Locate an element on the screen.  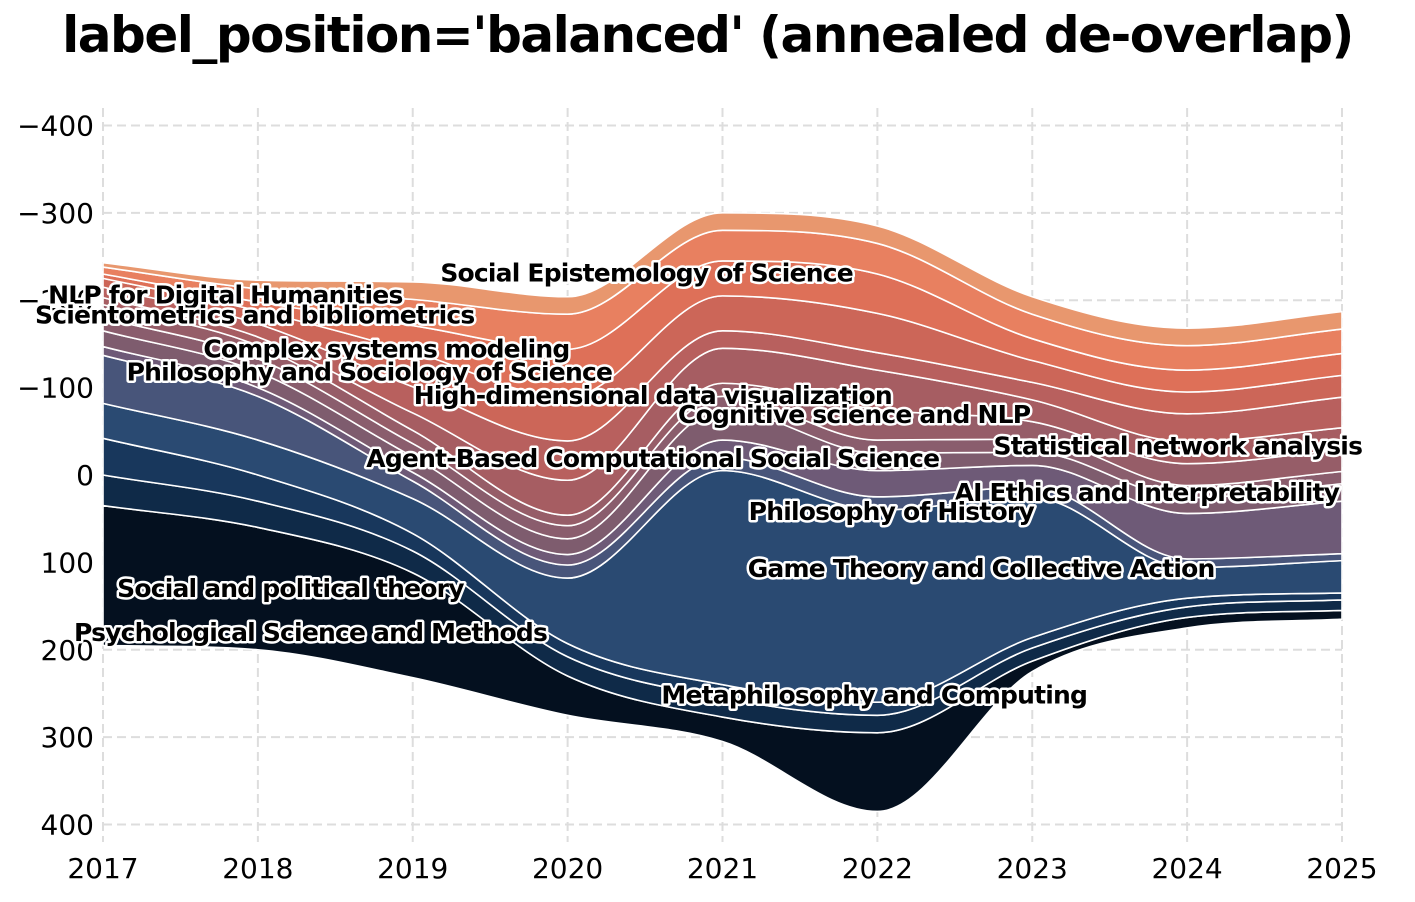
x-tick-label: 2022 is located at coordinates (877, 868).